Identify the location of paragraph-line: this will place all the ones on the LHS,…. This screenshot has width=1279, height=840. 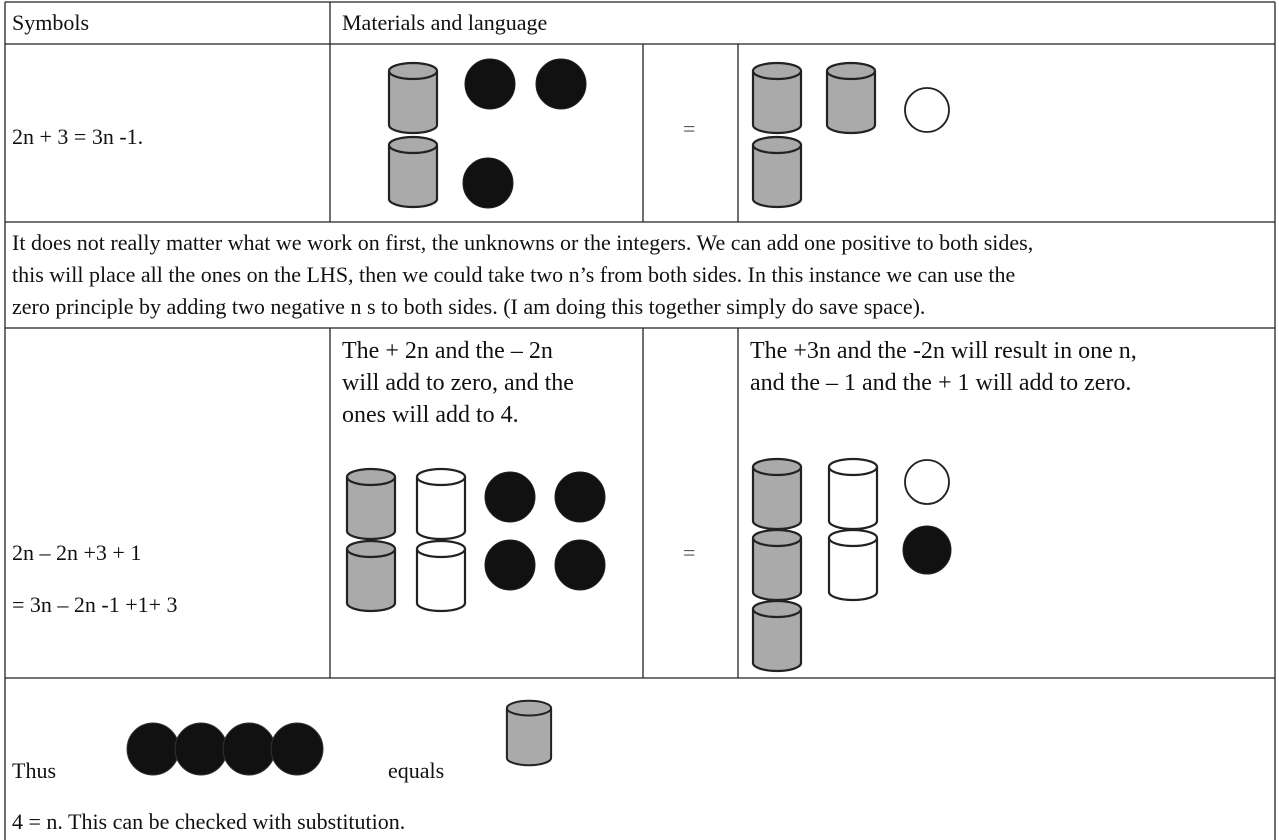
(513, 274).